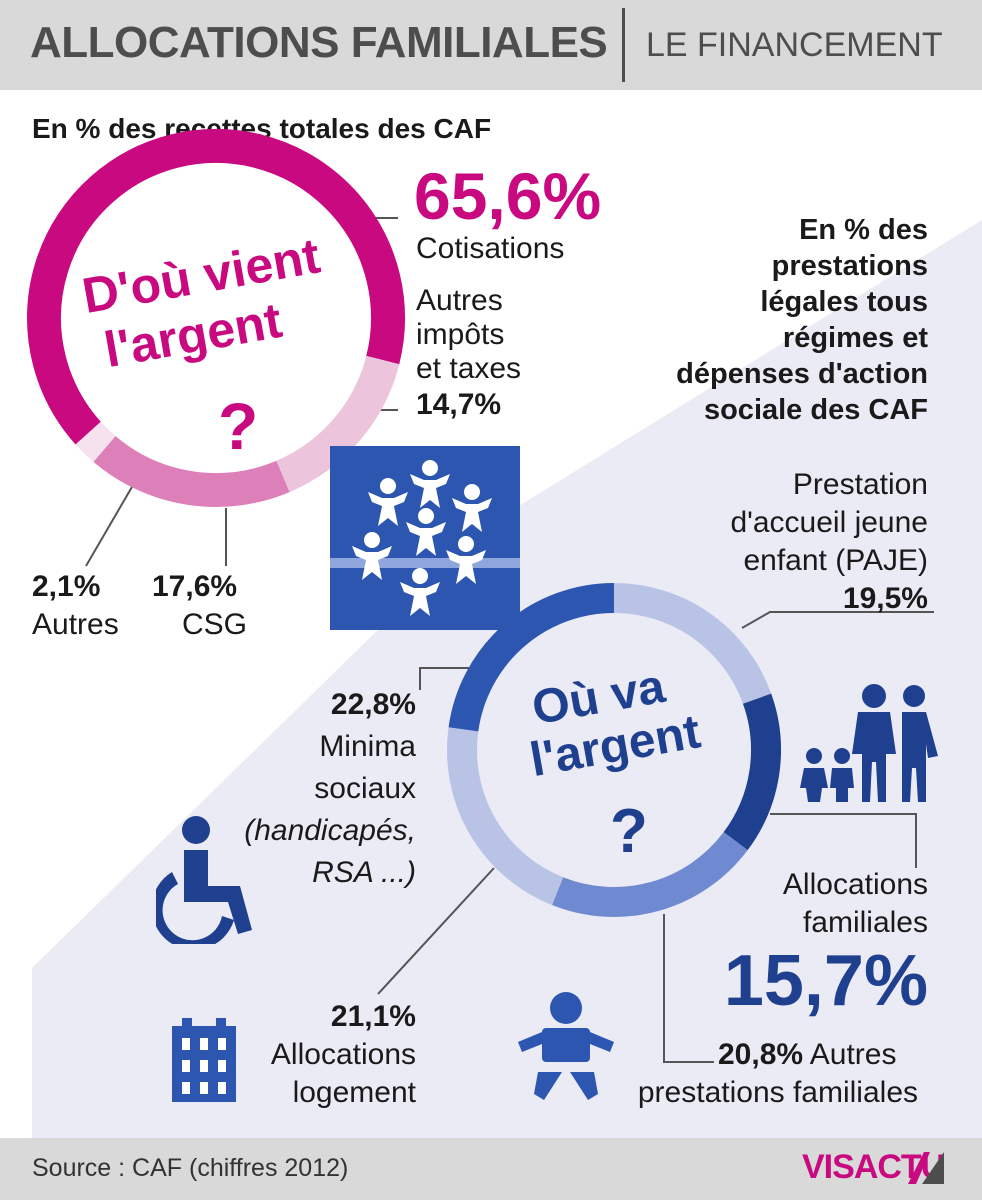  What do you see at coordinates (367, 746) in the screenshot?
I see `minima-label-1: Minima` at bounding box center [367, 746].